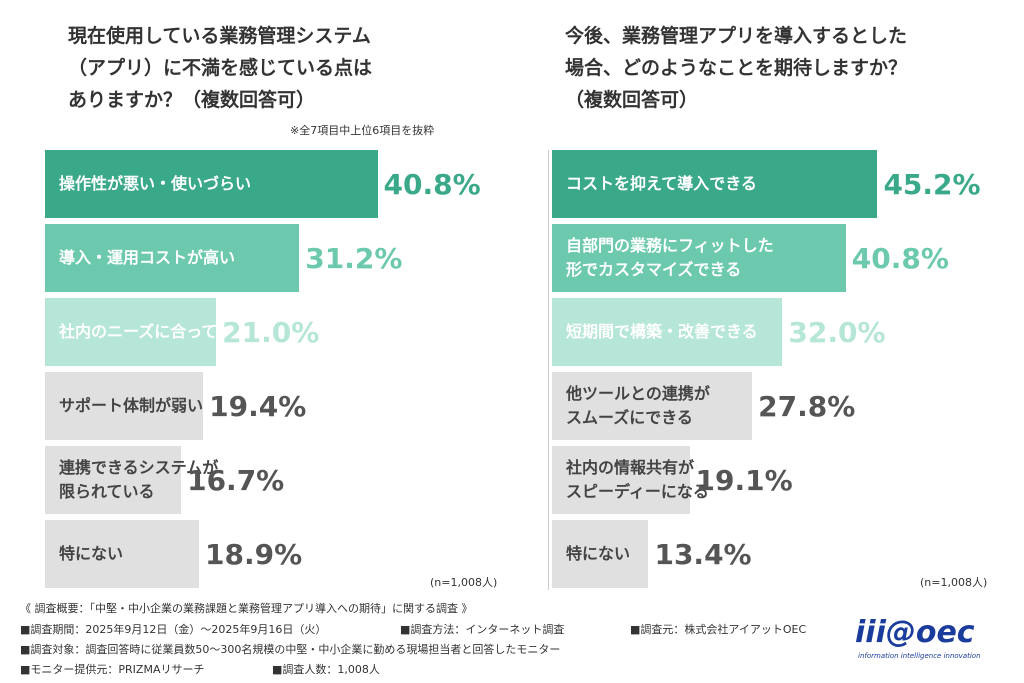 This screenshot has width=1024, height=683. I want to click on category-label: 他ツールとの連携が スムーズにできる, so click(638, 405).